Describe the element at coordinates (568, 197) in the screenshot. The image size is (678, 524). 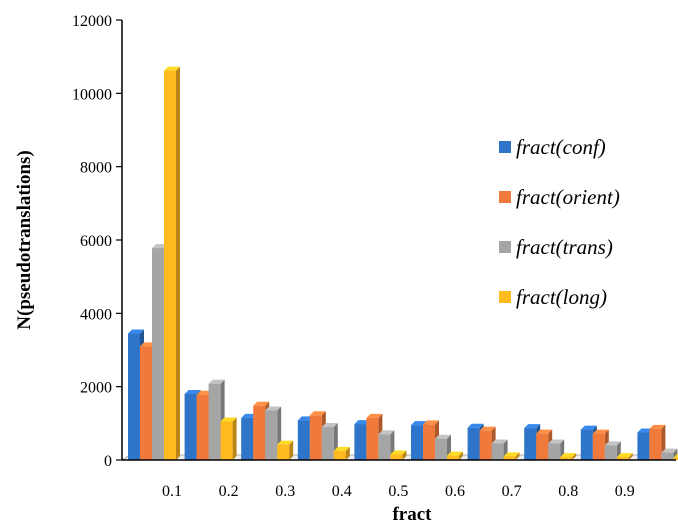
I see `legend-label: fract(orient)` at that location.